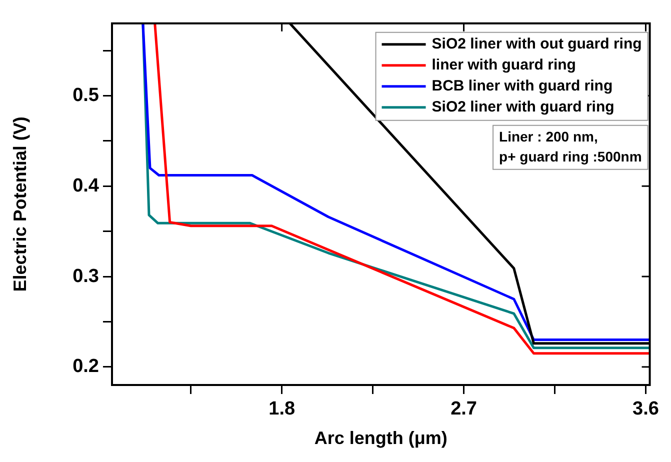 The width and height of the screenshot is (671, 462). I want to click on y-axis-title: Electric Potential (V), so click(20, 204).